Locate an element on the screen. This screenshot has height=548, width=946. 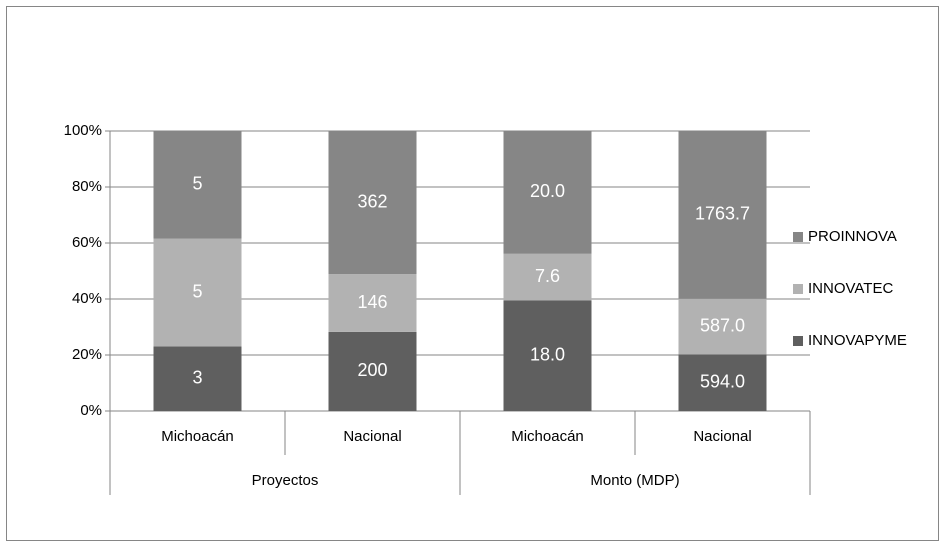
y-tick-label: 20% is located at coordinates (87, 354).